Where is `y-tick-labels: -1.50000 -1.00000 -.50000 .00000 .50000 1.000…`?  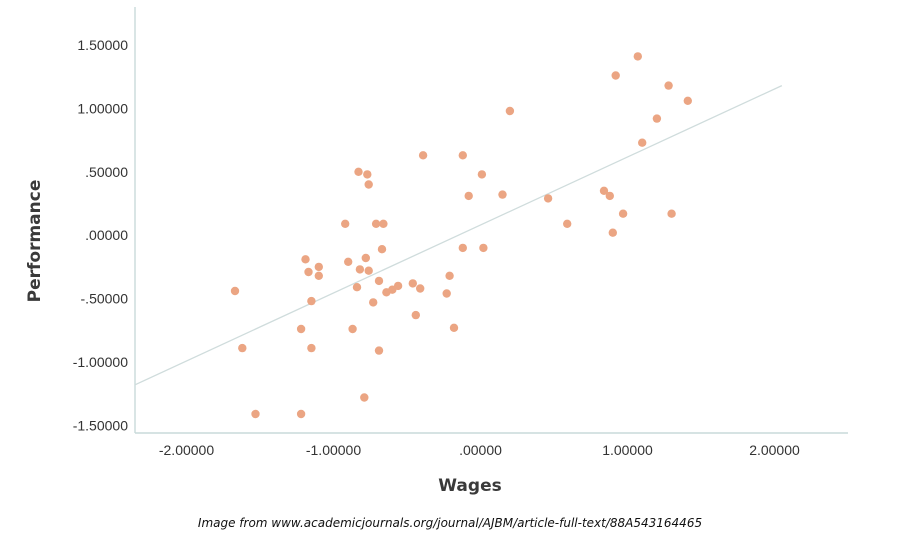 y-tick-labels: -1.50000 -1.00000 -.50000 .00000 .50000 1.000… is located at coordinates (100, 235).